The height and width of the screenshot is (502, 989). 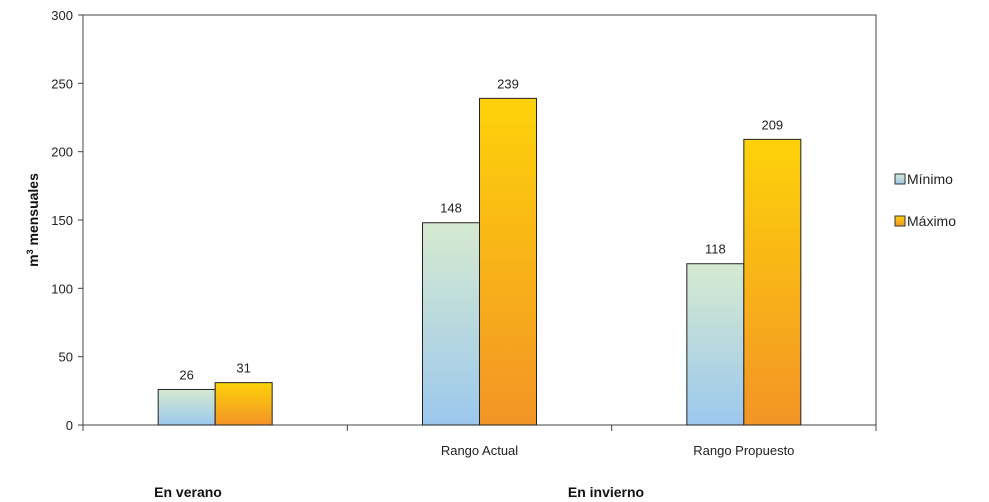 What do you see at coordinates (62, 220) in the screenshot?
I see `y-tick-label: 150` at bounding box center [62, 220].